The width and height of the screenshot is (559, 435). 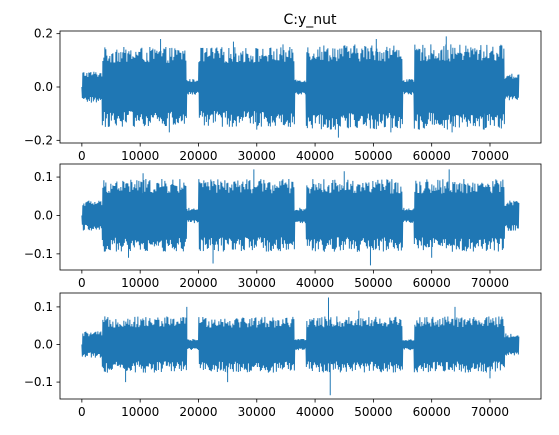 I want to click on y-tick-label: −0.2, so click(x=38, y=140).